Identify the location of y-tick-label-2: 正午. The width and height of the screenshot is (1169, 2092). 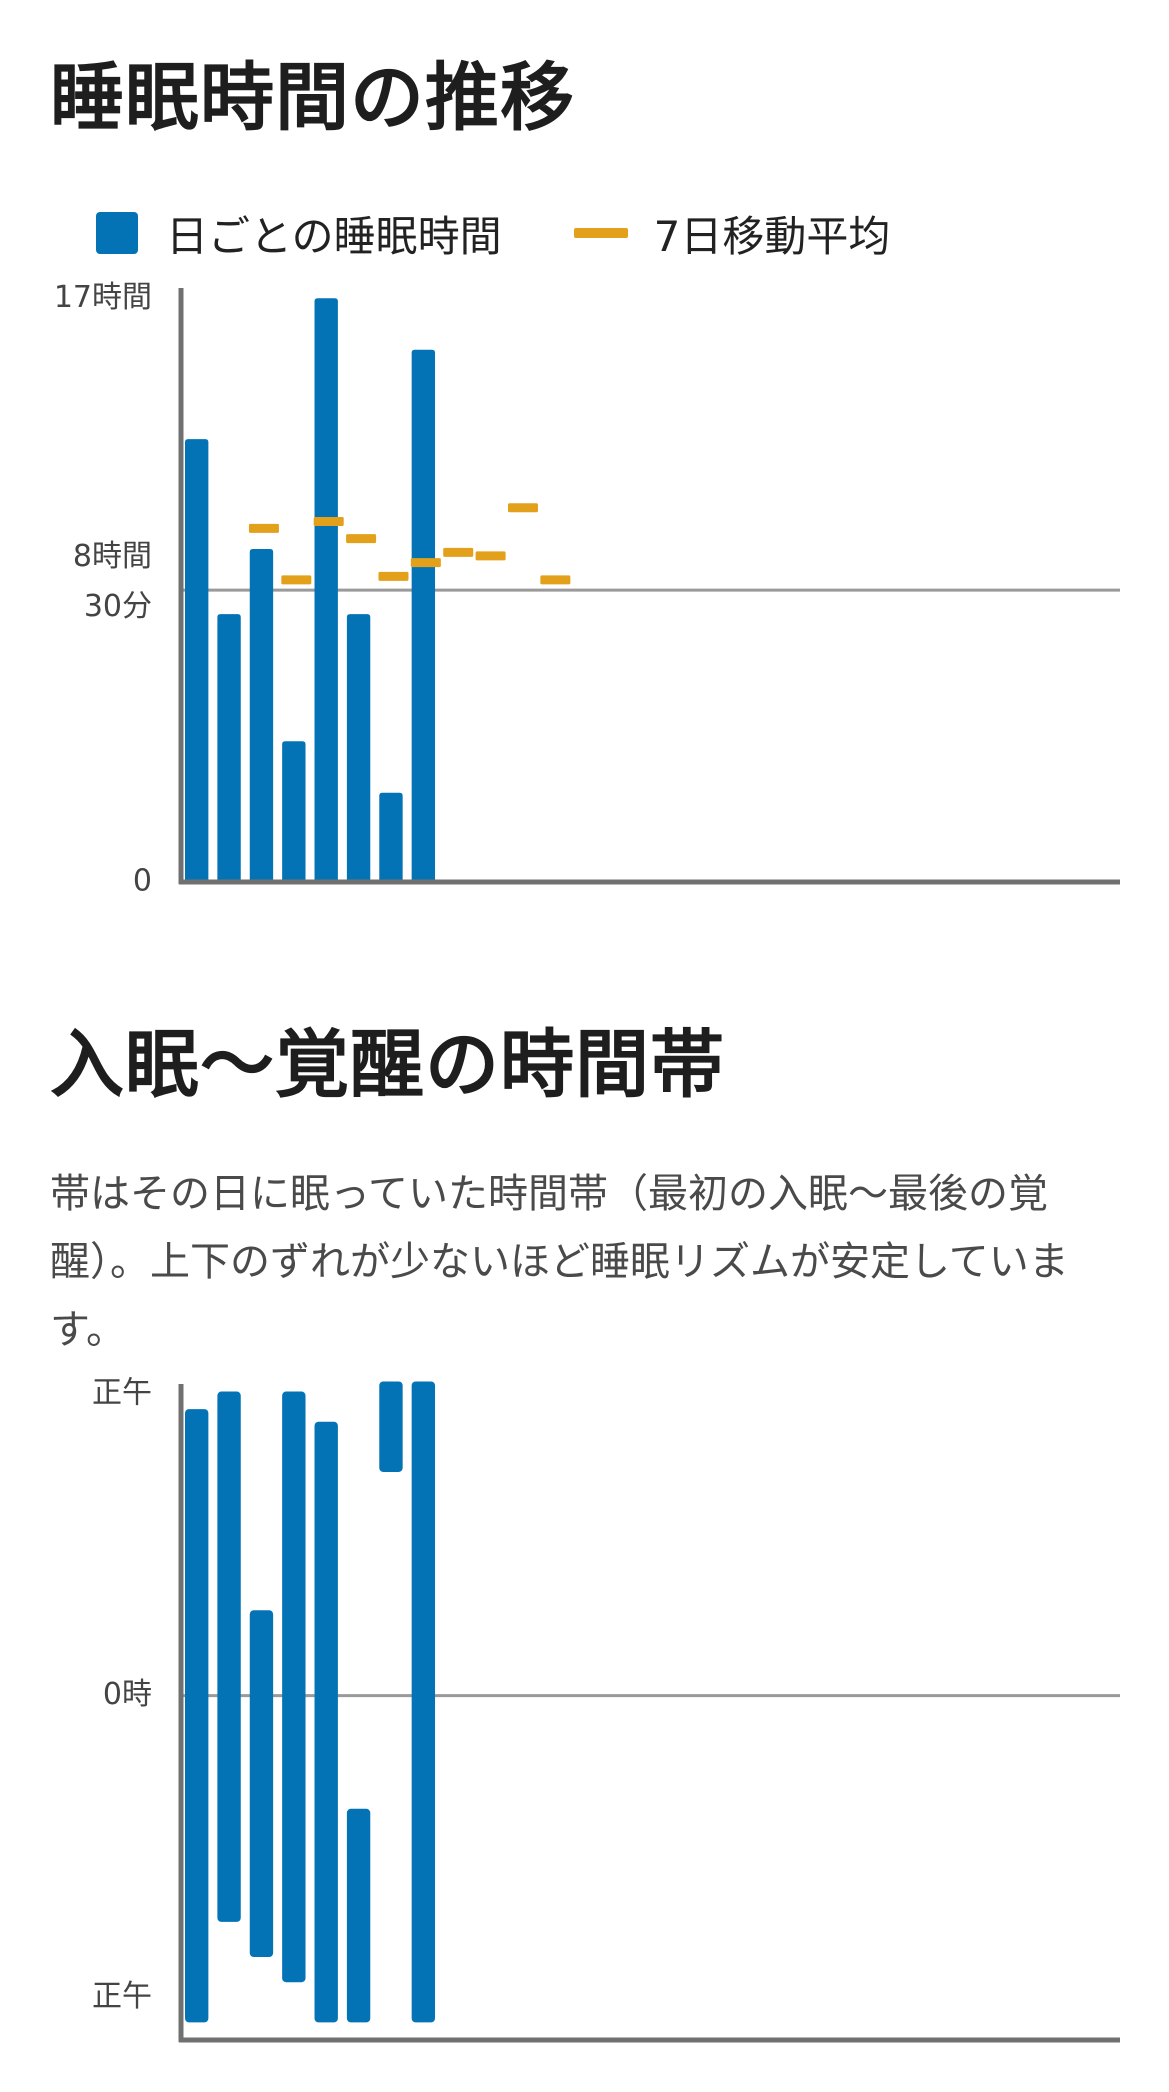
(122, 1996).